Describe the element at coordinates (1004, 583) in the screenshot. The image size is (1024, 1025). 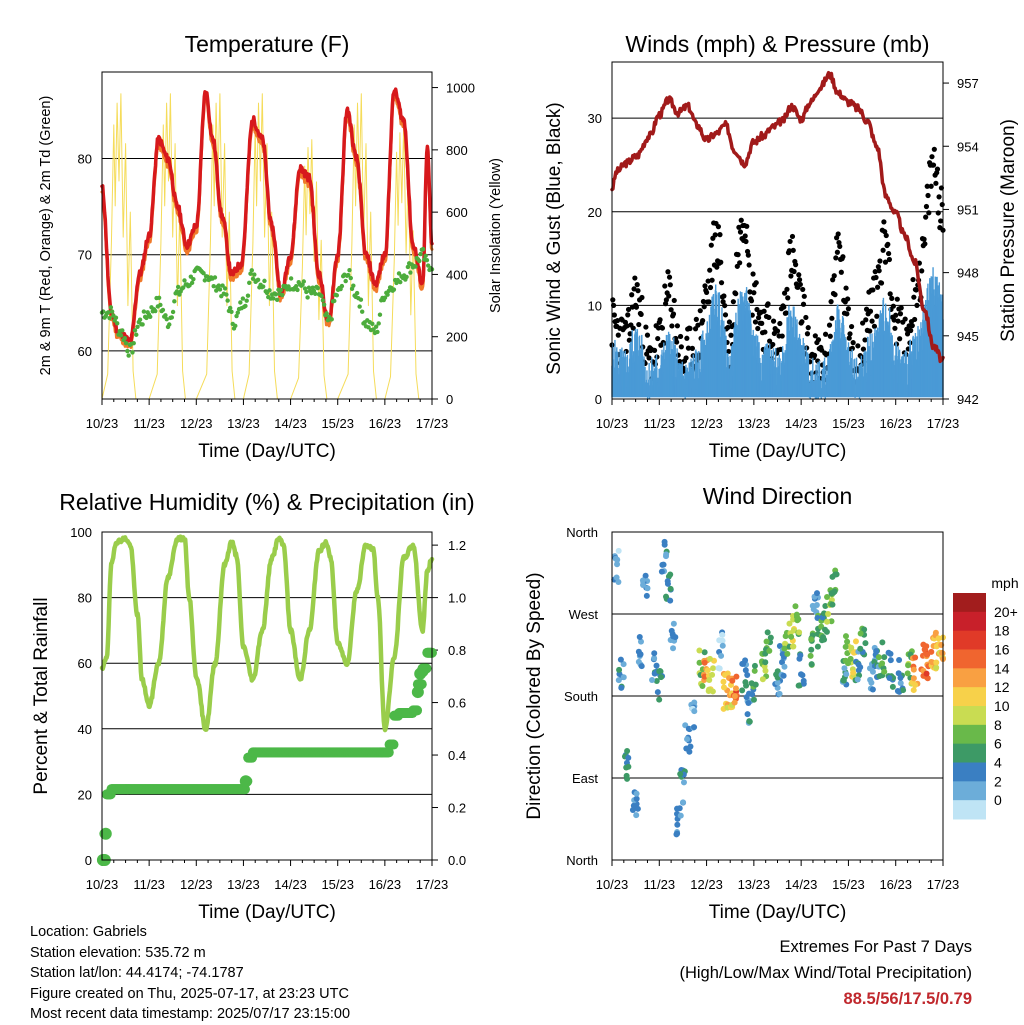
I see `colorbar-label: mph` at that location.